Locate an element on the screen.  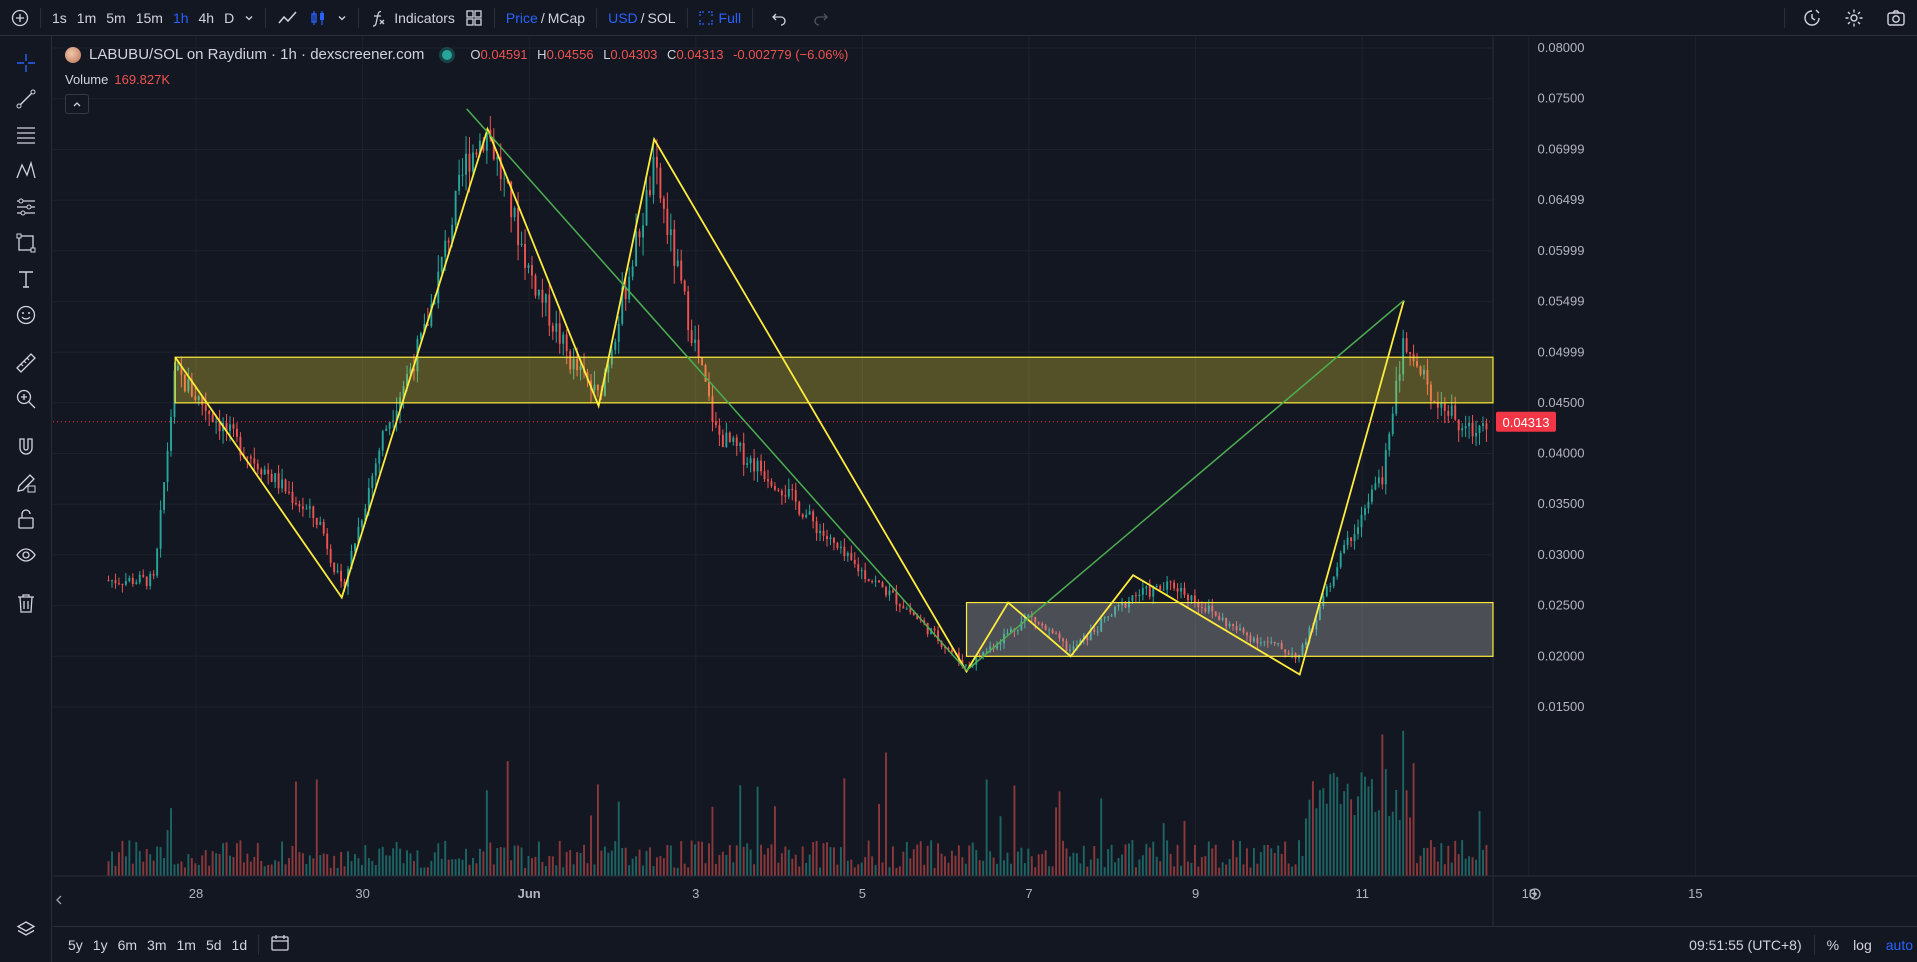
fullscreen-button: Full is located at coordinates (720, 18).